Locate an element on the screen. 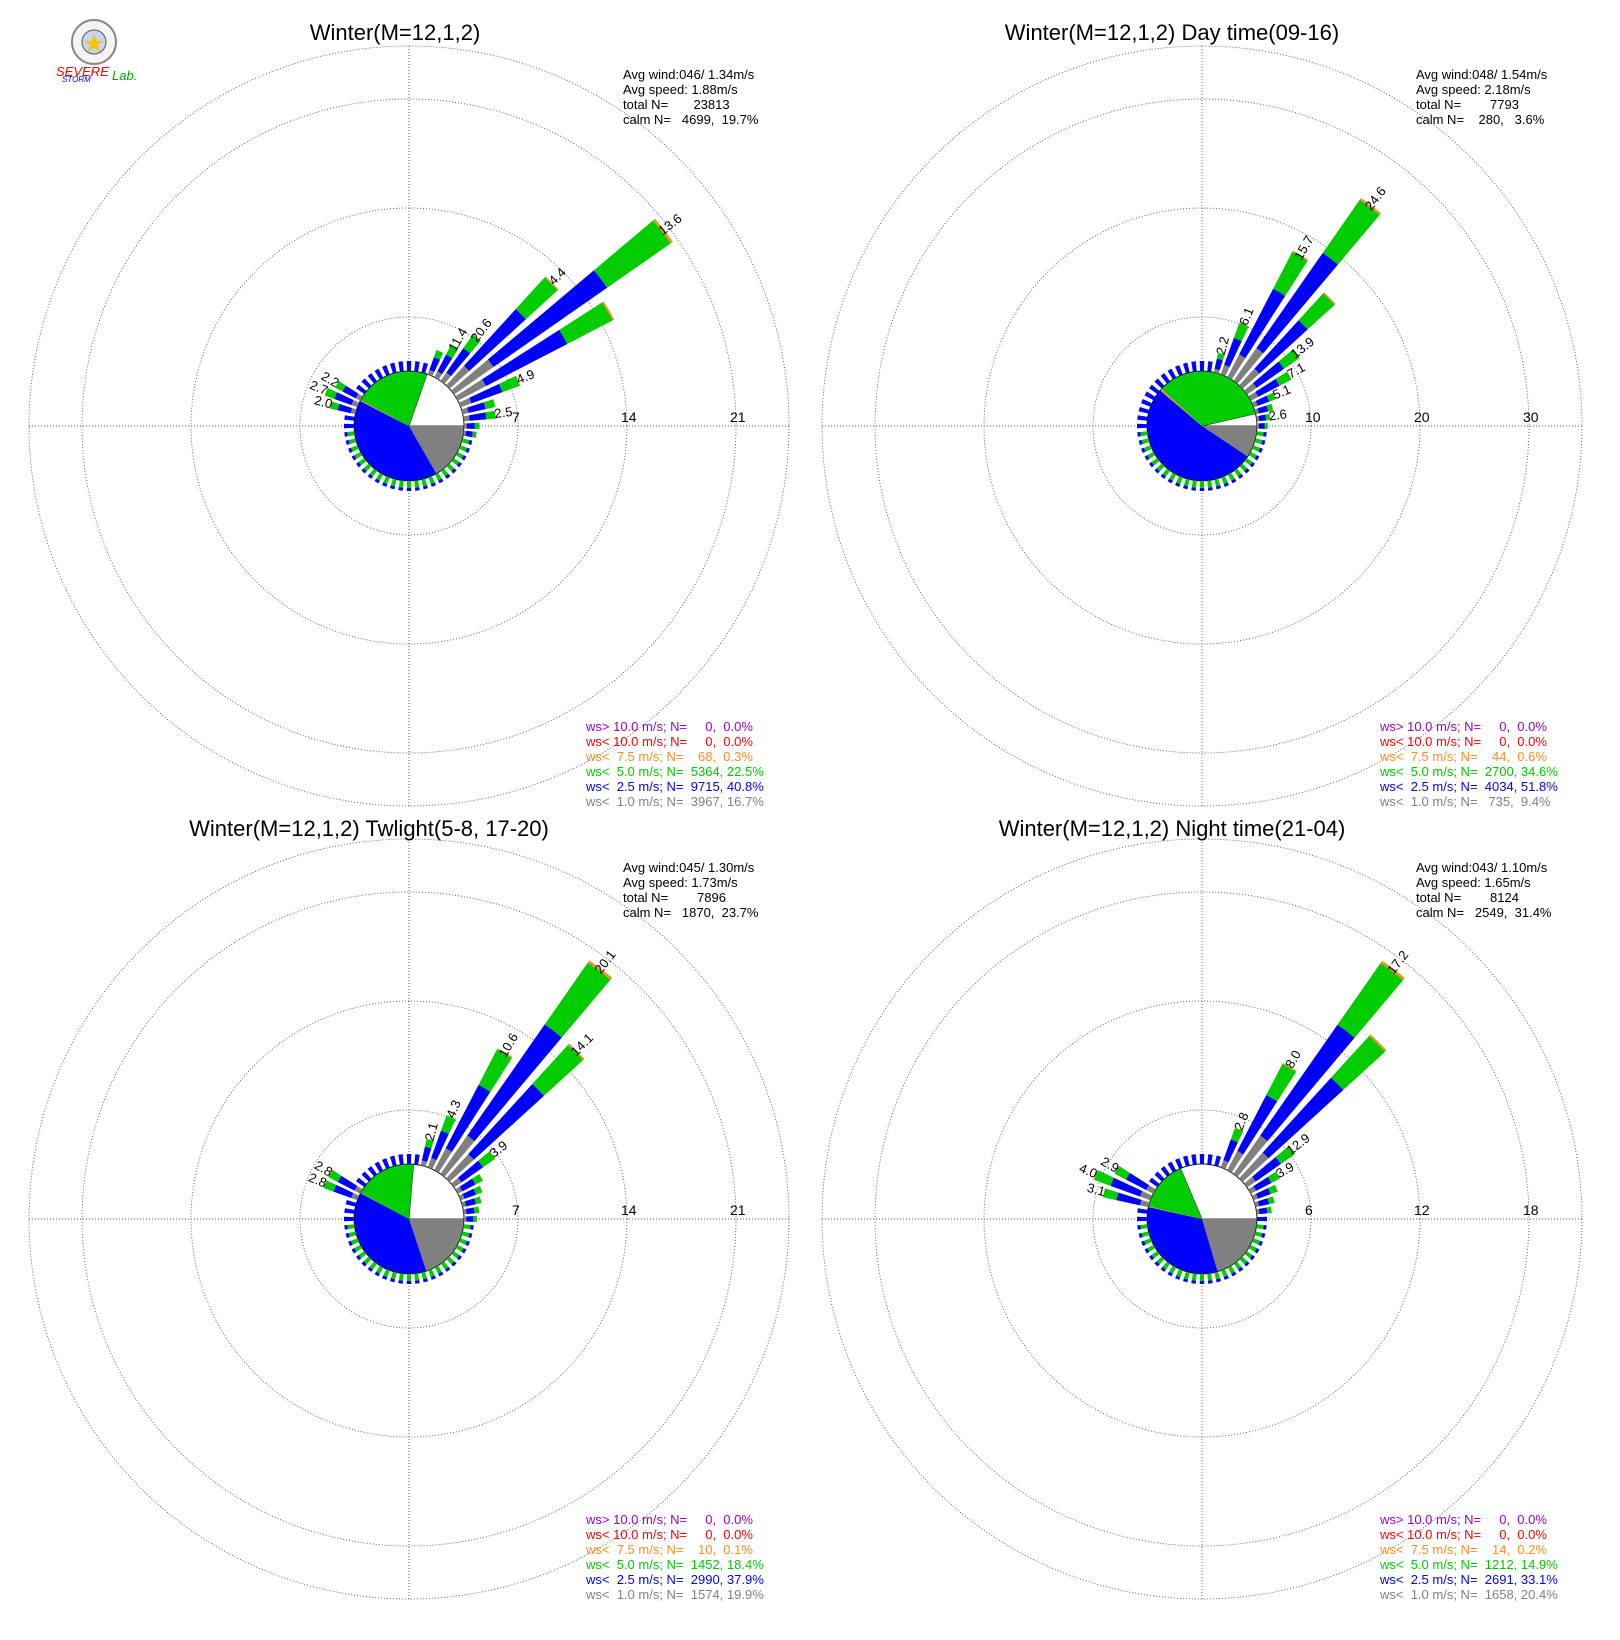 Image resolution: width=1620 pixels, height=1640 pixels. legend-entry: ws< 10.0 m/s; N= 0, 0.0% is located at coordinates (1463, 741).